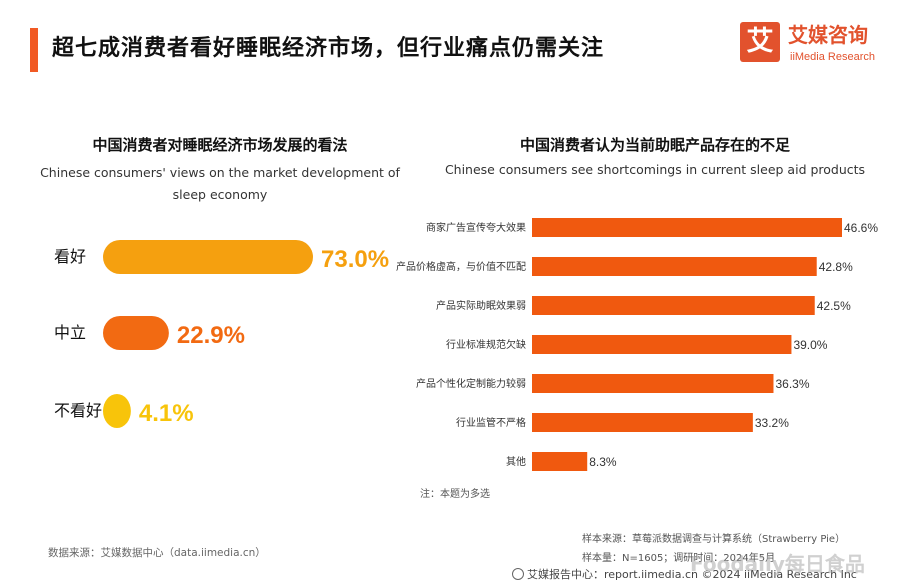 This screenshot has height=586, width=900. Describe the element at coordinates (34, 50) in the screenshot. I see `title-accent-bar` at that location.